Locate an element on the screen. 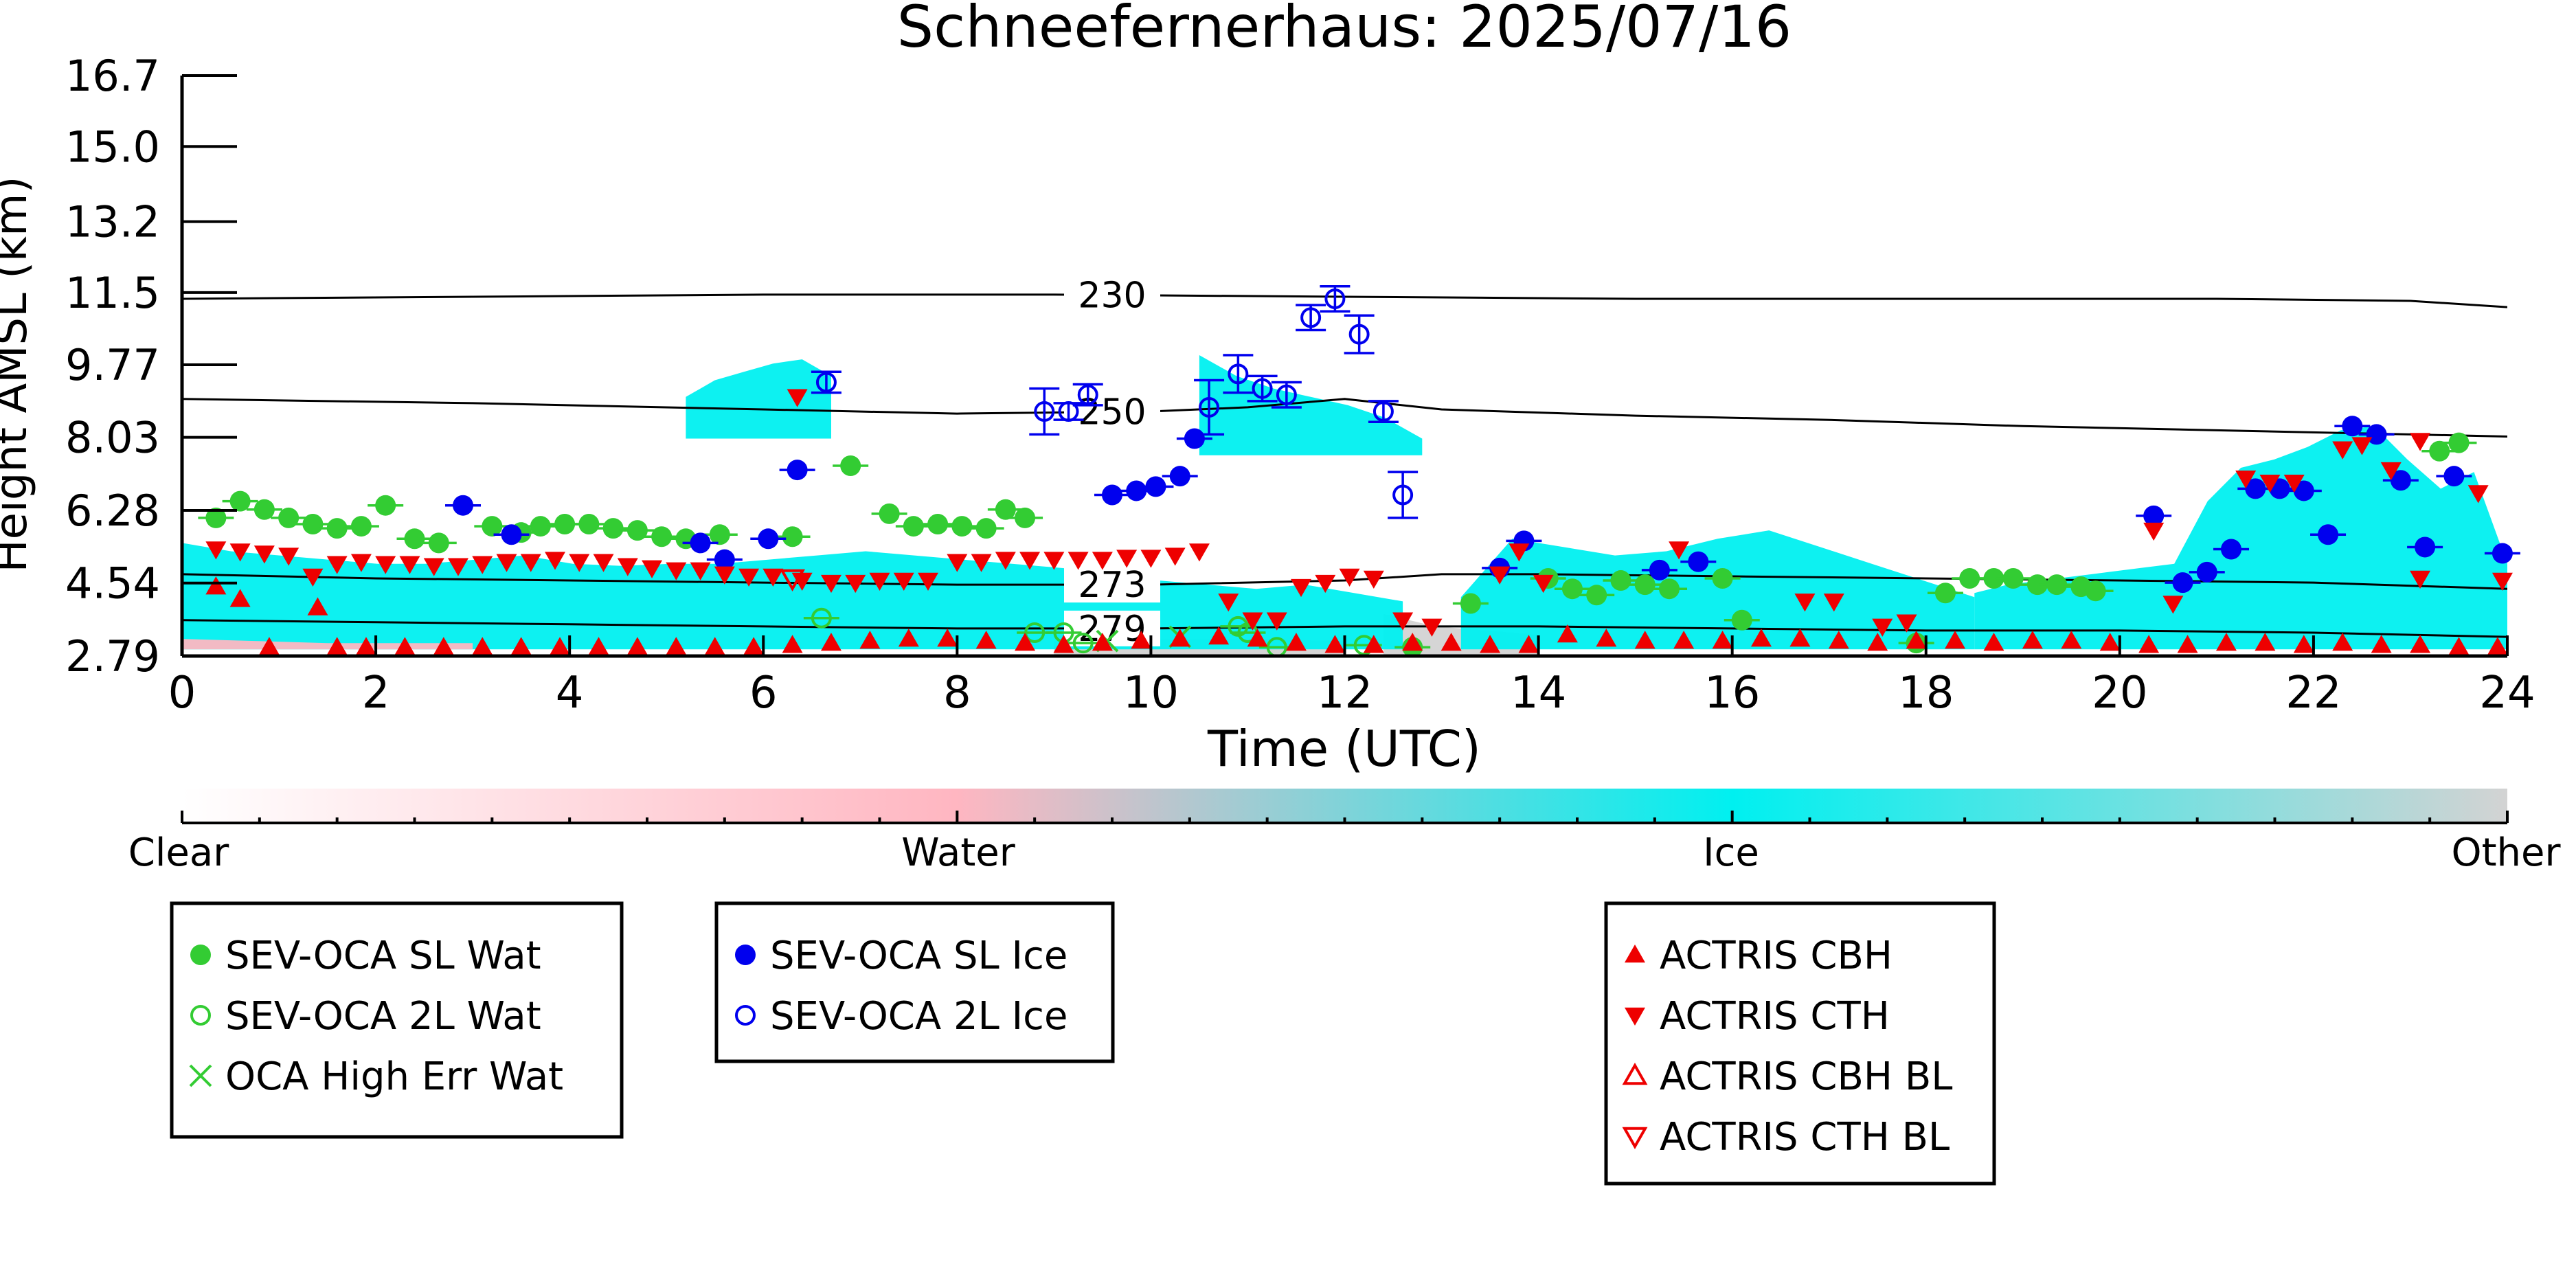  contour-label-250: 250 is located at coordinates (1112, 412).